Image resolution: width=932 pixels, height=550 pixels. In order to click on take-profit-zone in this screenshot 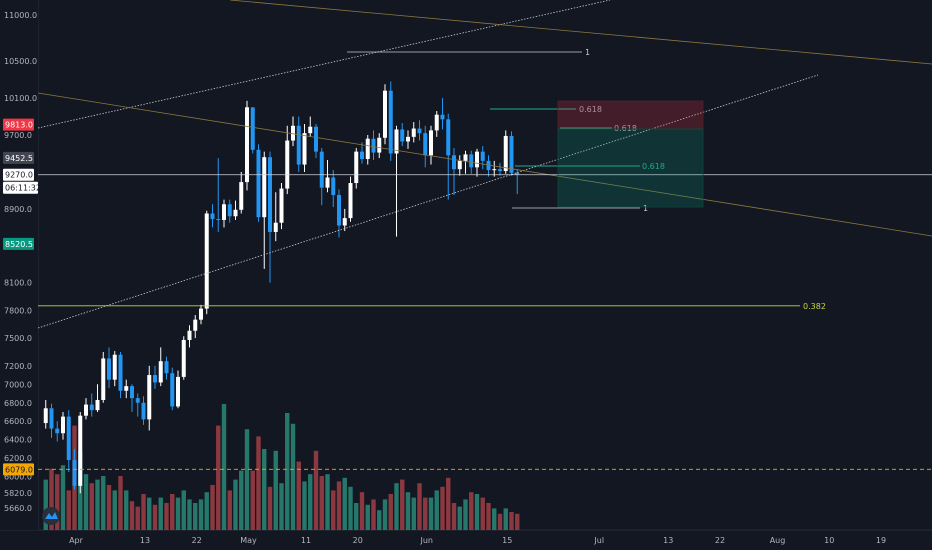, I will do `click(630, 168)`.